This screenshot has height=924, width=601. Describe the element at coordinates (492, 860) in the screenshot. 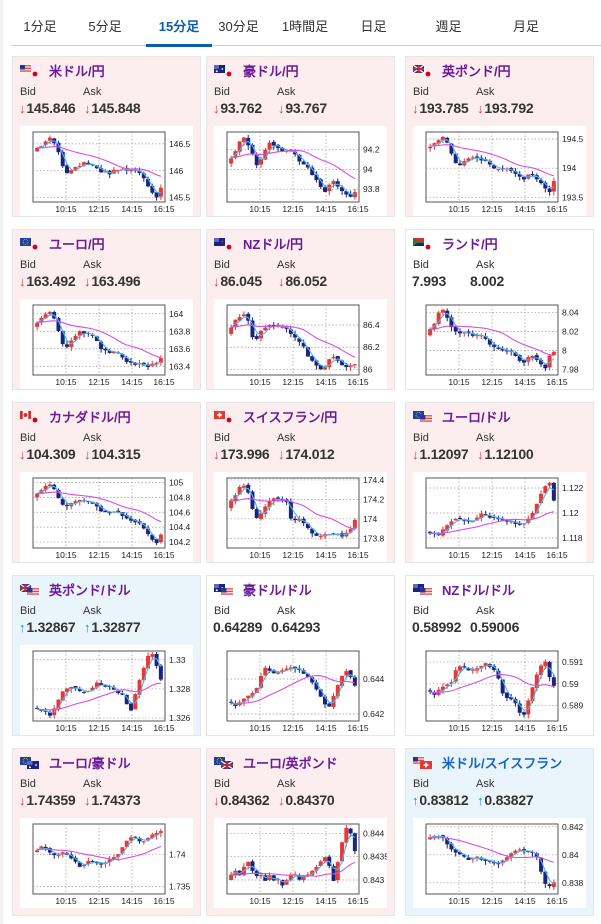

I see `short-ma-line` at that location.